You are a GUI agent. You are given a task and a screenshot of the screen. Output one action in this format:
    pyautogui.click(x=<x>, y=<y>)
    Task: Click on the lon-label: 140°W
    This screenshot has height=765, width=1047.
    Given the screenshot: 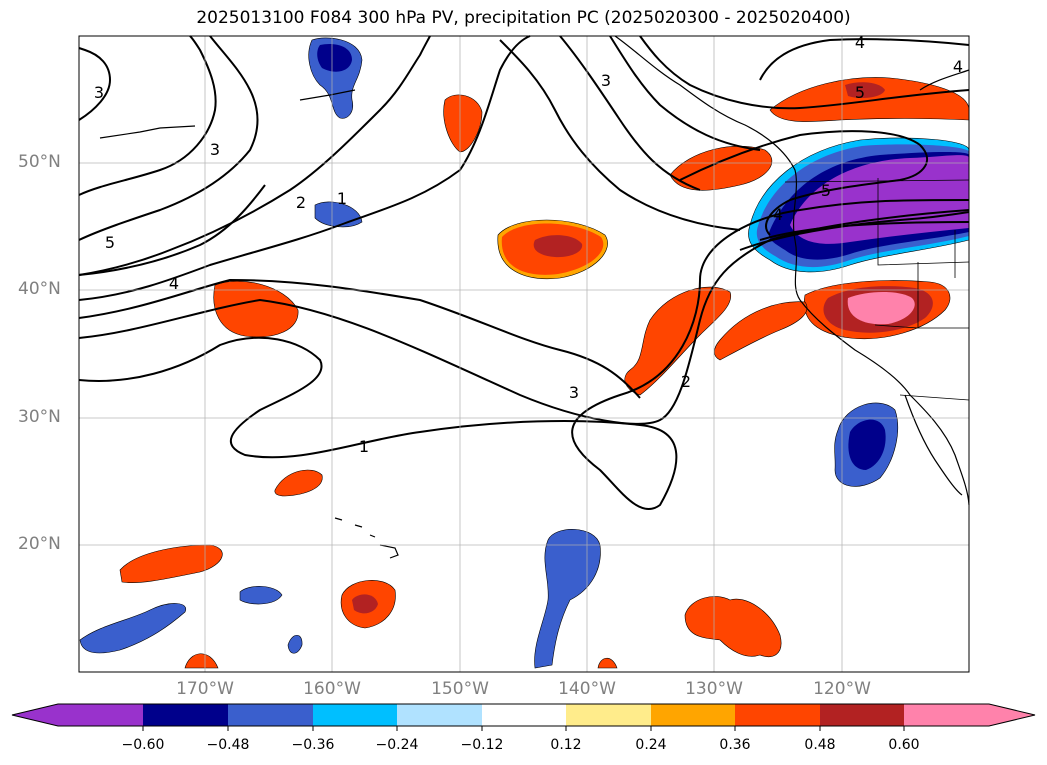 What is the action you would take?
    pyautogui.click(x=587, y=689)
    